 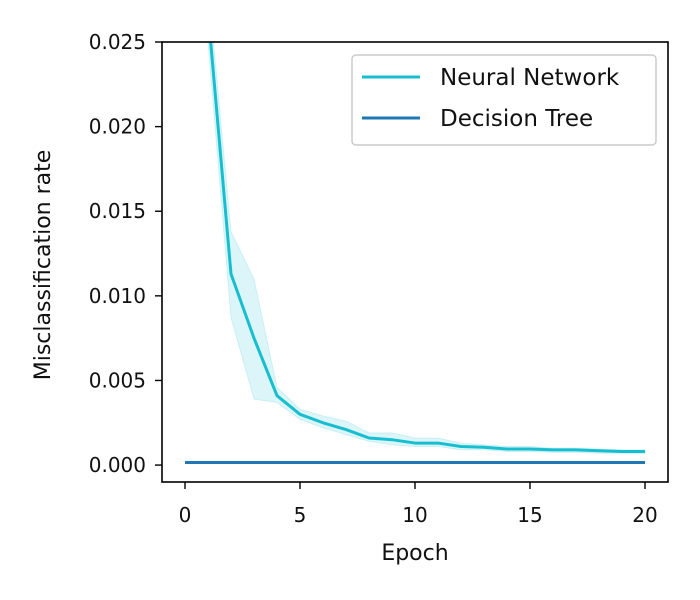 What do you see at coordinates (117, 296) in the screenshot?
I see `y-tick-label: 0.010` at bounding box center [117, 296].